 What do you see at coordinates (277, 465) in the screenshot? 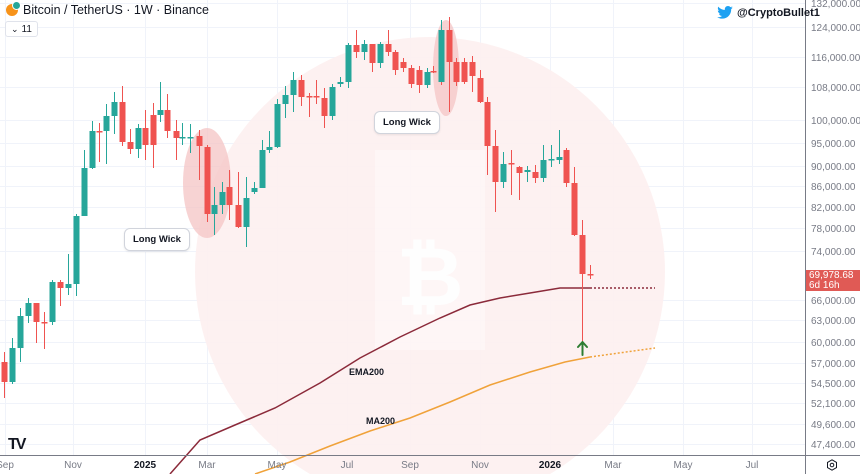
I see `time-tick-label: May` at bounding box center [277, 465].